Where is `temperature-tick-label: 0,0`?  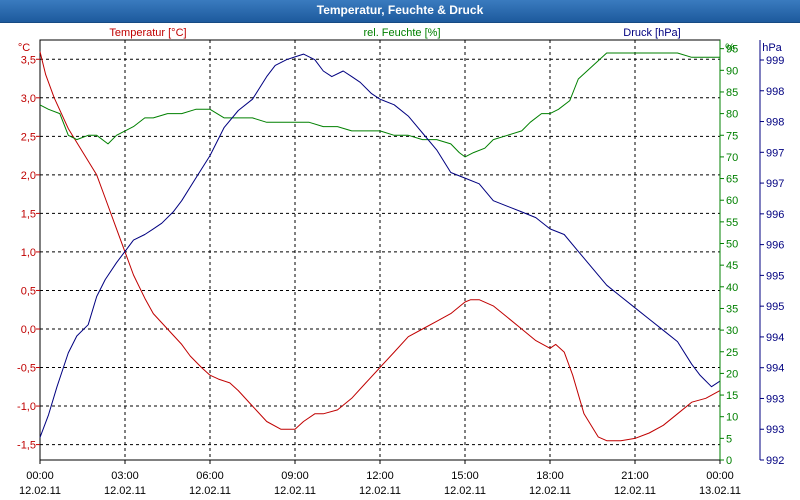 temperature-tick-label: 0,0 is located at coordinates (28, 330).